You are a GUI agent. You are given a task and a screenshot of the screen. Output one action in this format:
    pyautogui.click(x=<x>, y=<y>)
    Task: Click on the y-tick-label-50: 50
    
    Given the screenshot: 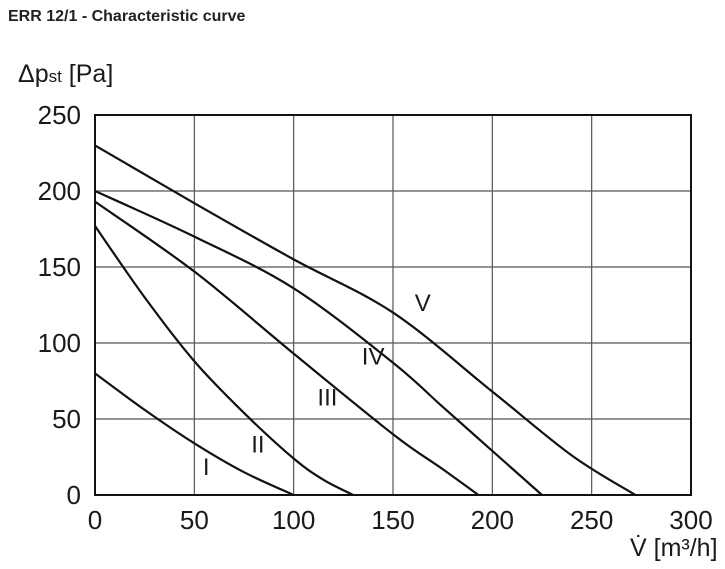 What is the action you would take?
    pyautogui.click(x=66, y=419)
    